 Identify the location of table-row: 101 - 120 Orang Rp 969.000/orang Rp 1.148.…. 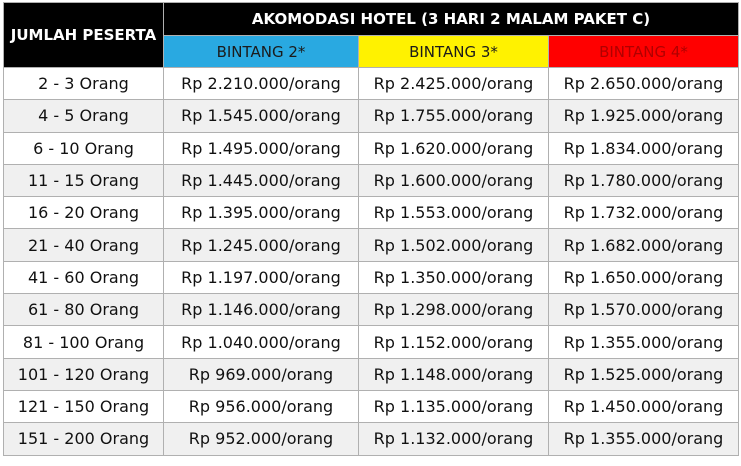
(371, 374).